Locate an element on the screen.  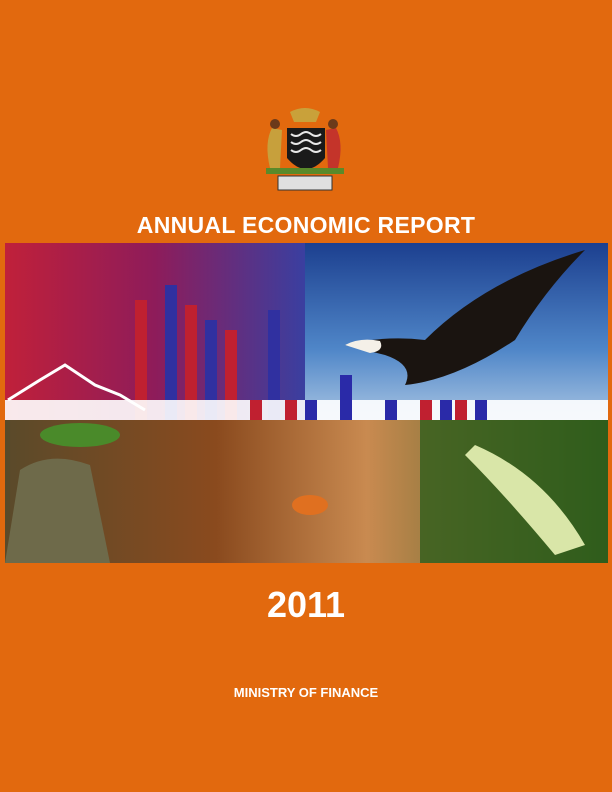
chart-photo is located at coordinates (155, 331).